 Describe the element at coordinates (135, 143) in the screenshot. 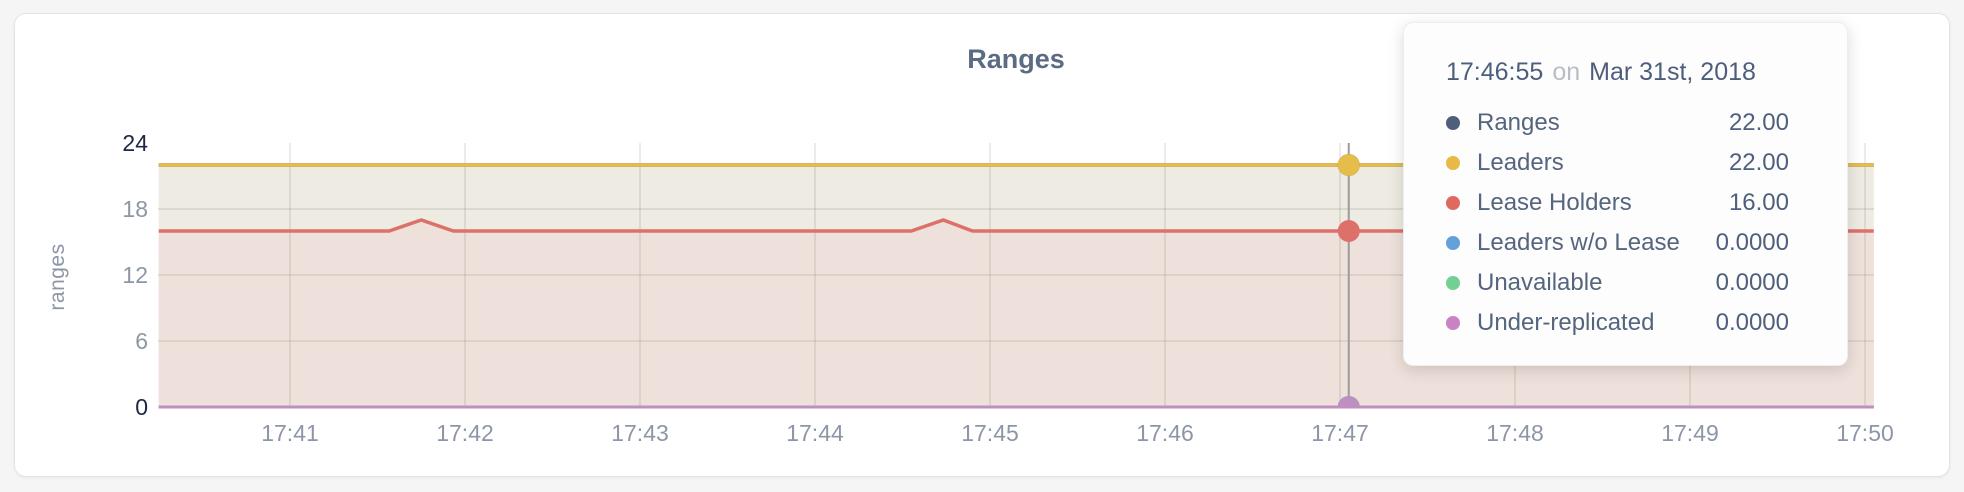

I see `y-tick-label: 24` at that location.